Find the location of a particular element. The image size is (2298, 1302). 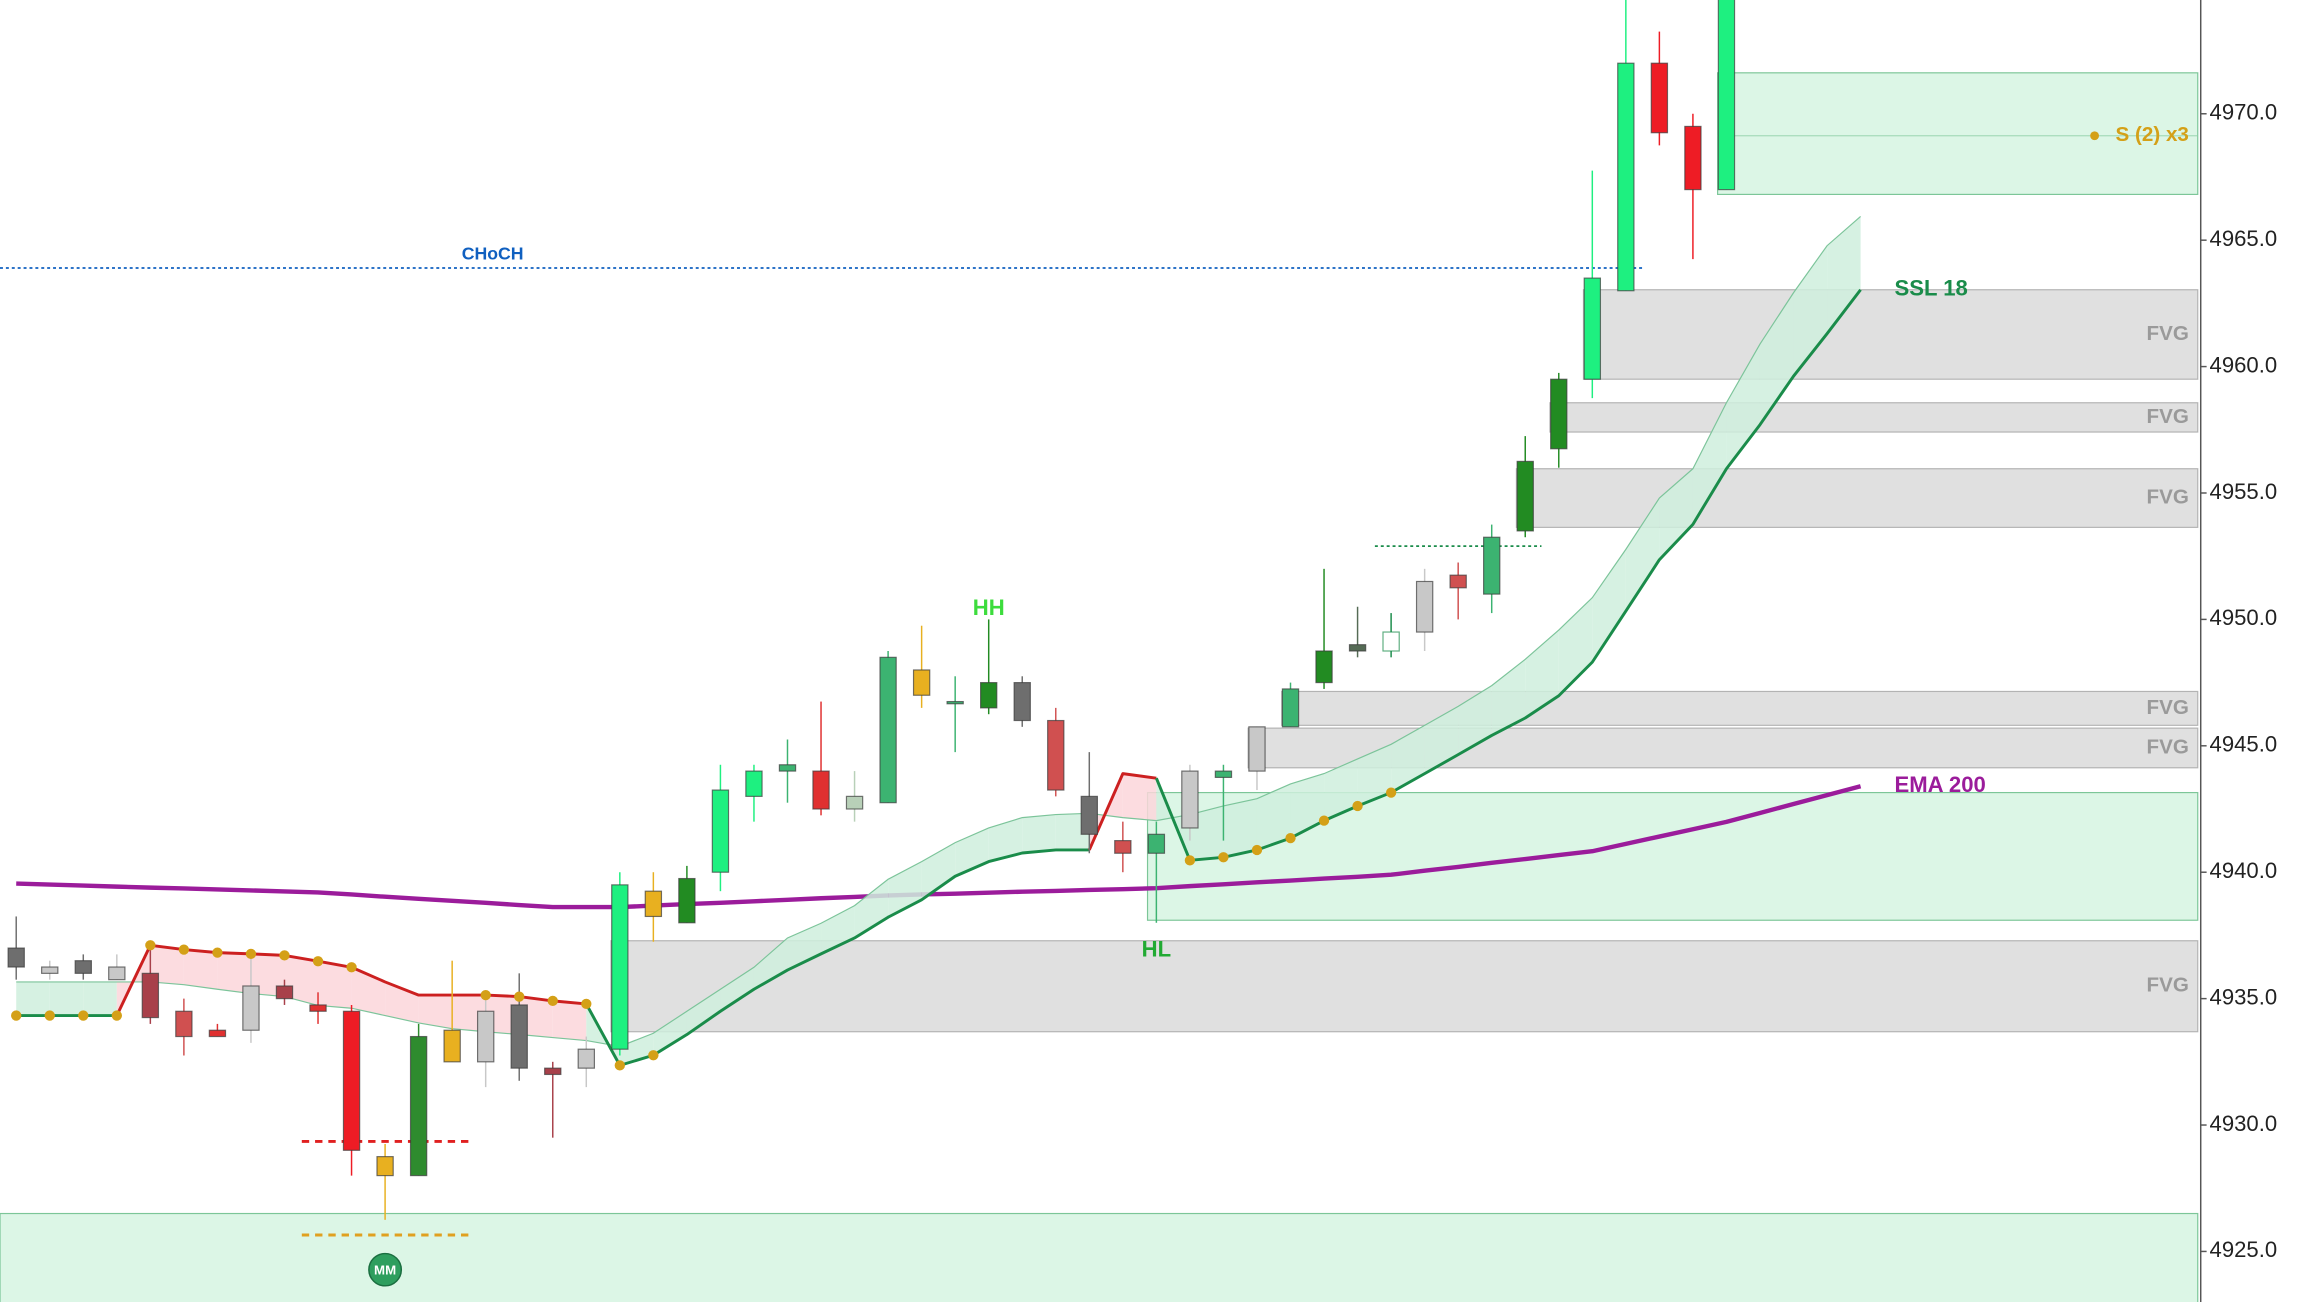

y-tick-label: 4930.0 is located at coordinates (2244, 1123).